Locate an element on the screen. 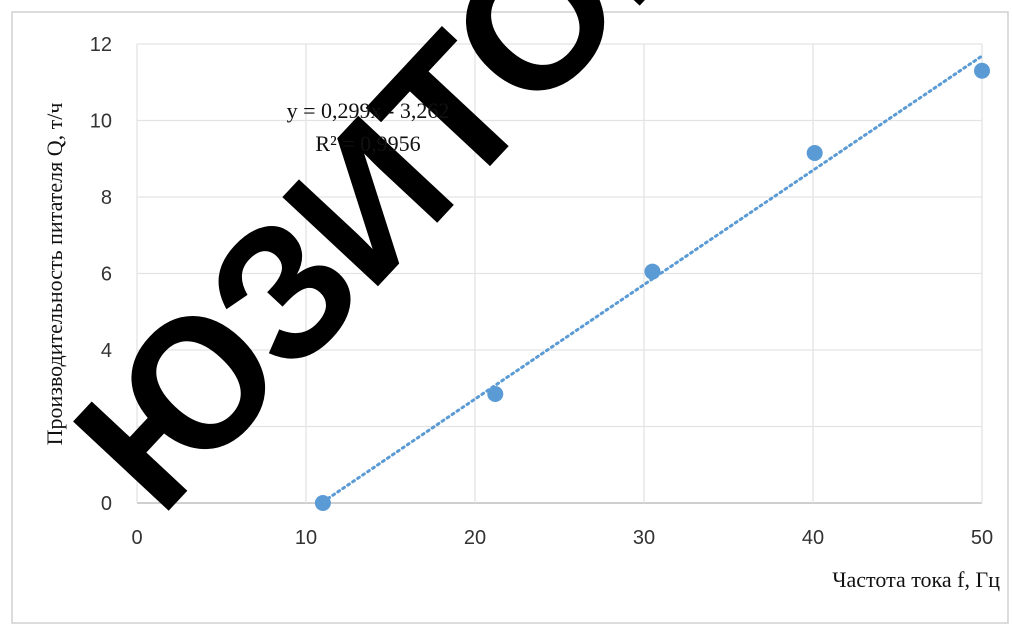 The width and height of the screenshot is (1012, 627). y-tick-label: 10 is located at coordinates (101, 122).